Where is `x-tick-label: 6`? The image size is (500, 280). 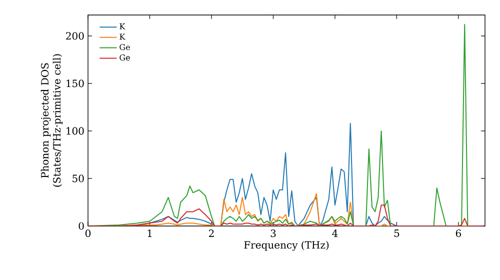 x-tick-label: 6 is located at coordinates (459, 234).